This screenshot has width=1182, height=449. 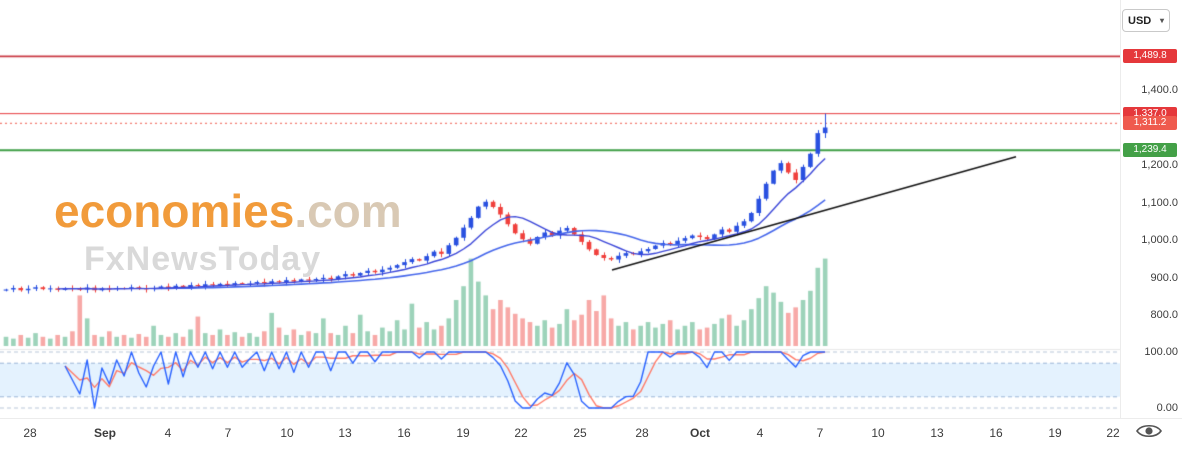 I want to click on price-level-badge: 1,489.8, so click(x=1150, y=56).